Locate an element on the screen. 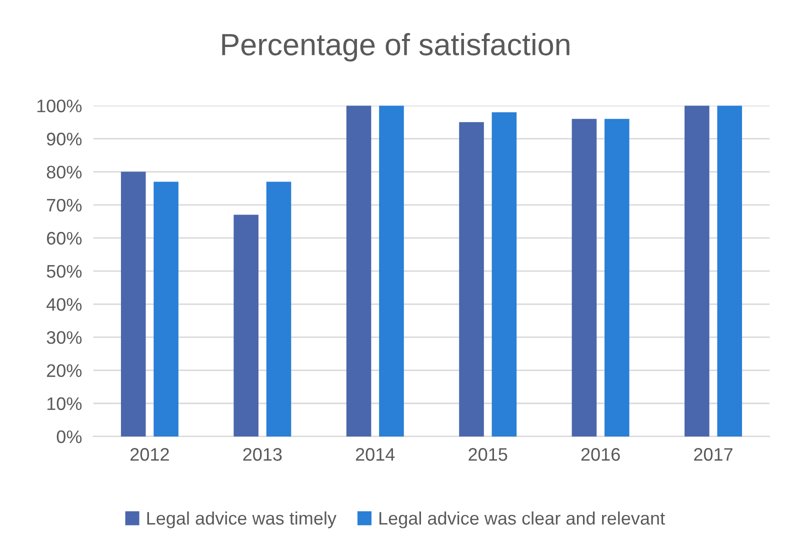 The width and height of the screenshot is (791, 556). y-tick-label: 100% is located at coordinates (59, 106).